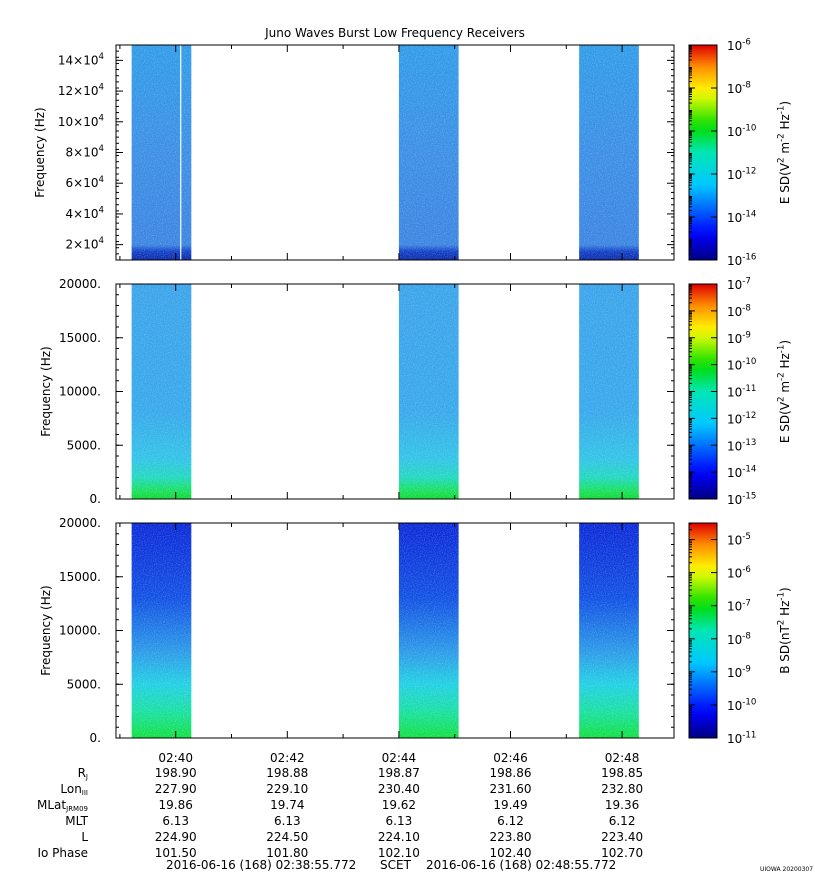  I want to click on ephemeris-value: 19.49, so click(510, 805).